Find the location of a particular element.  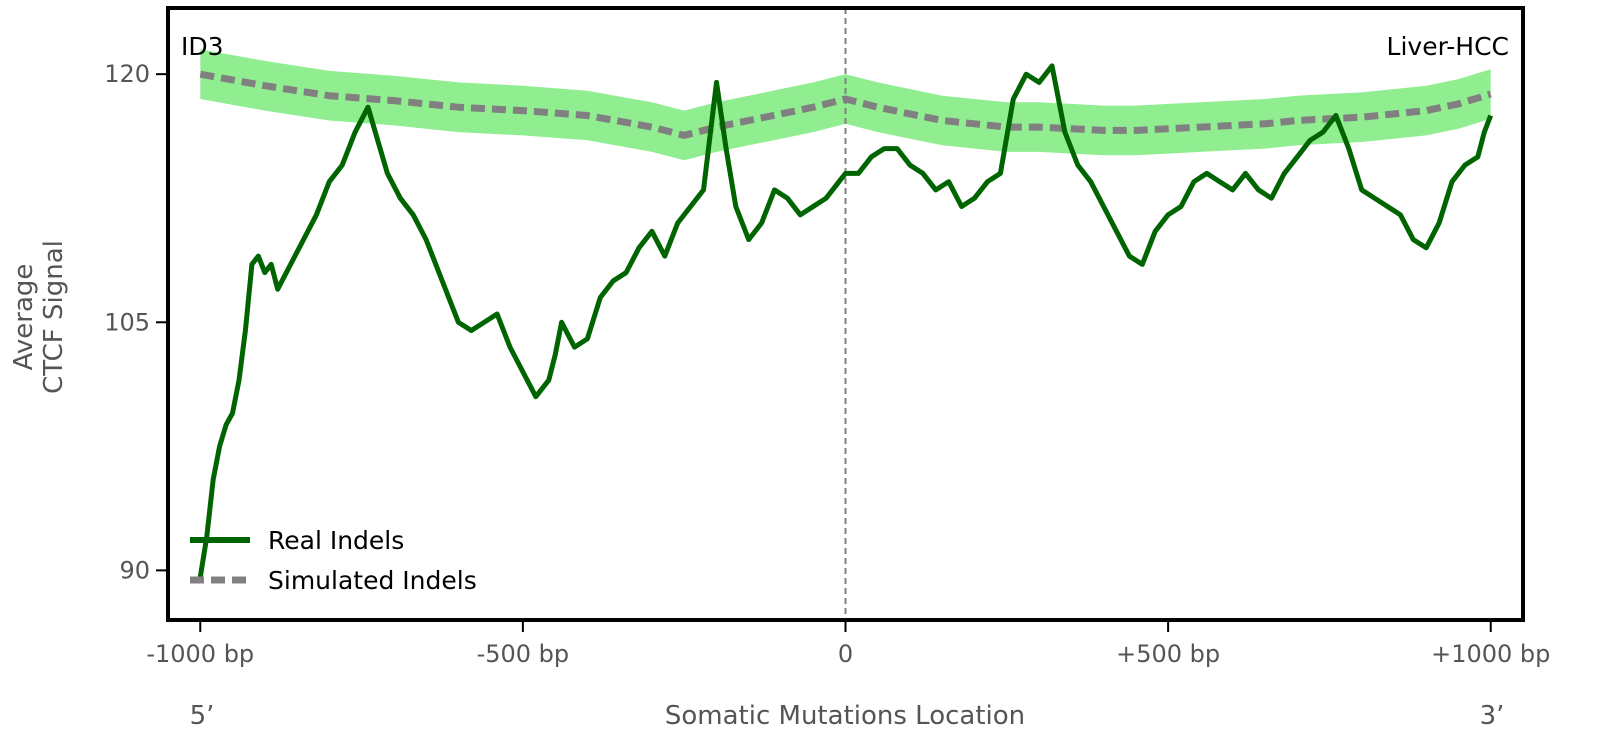

series-line-simulated-indels is located at coordinates (845, 104).